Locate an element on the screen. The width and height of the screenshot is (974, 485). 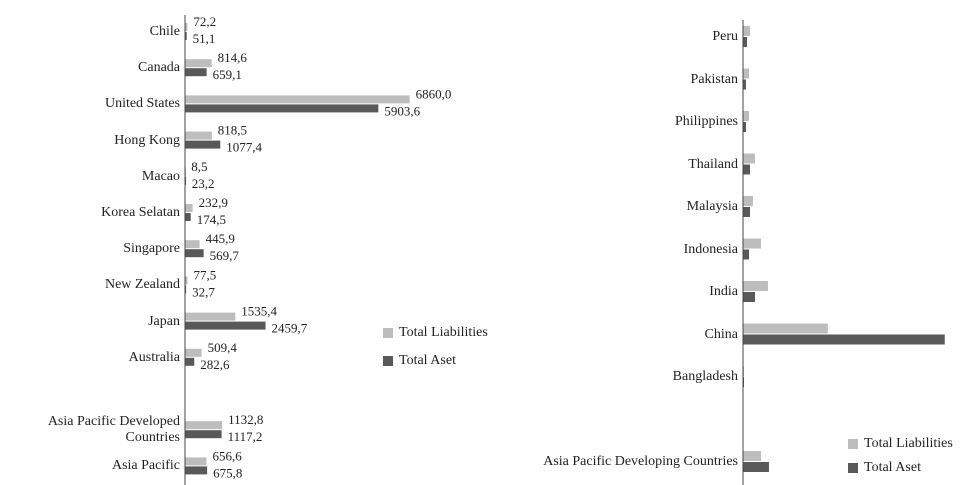
category-label-box: Philippines is located at coordinates (706, 121).